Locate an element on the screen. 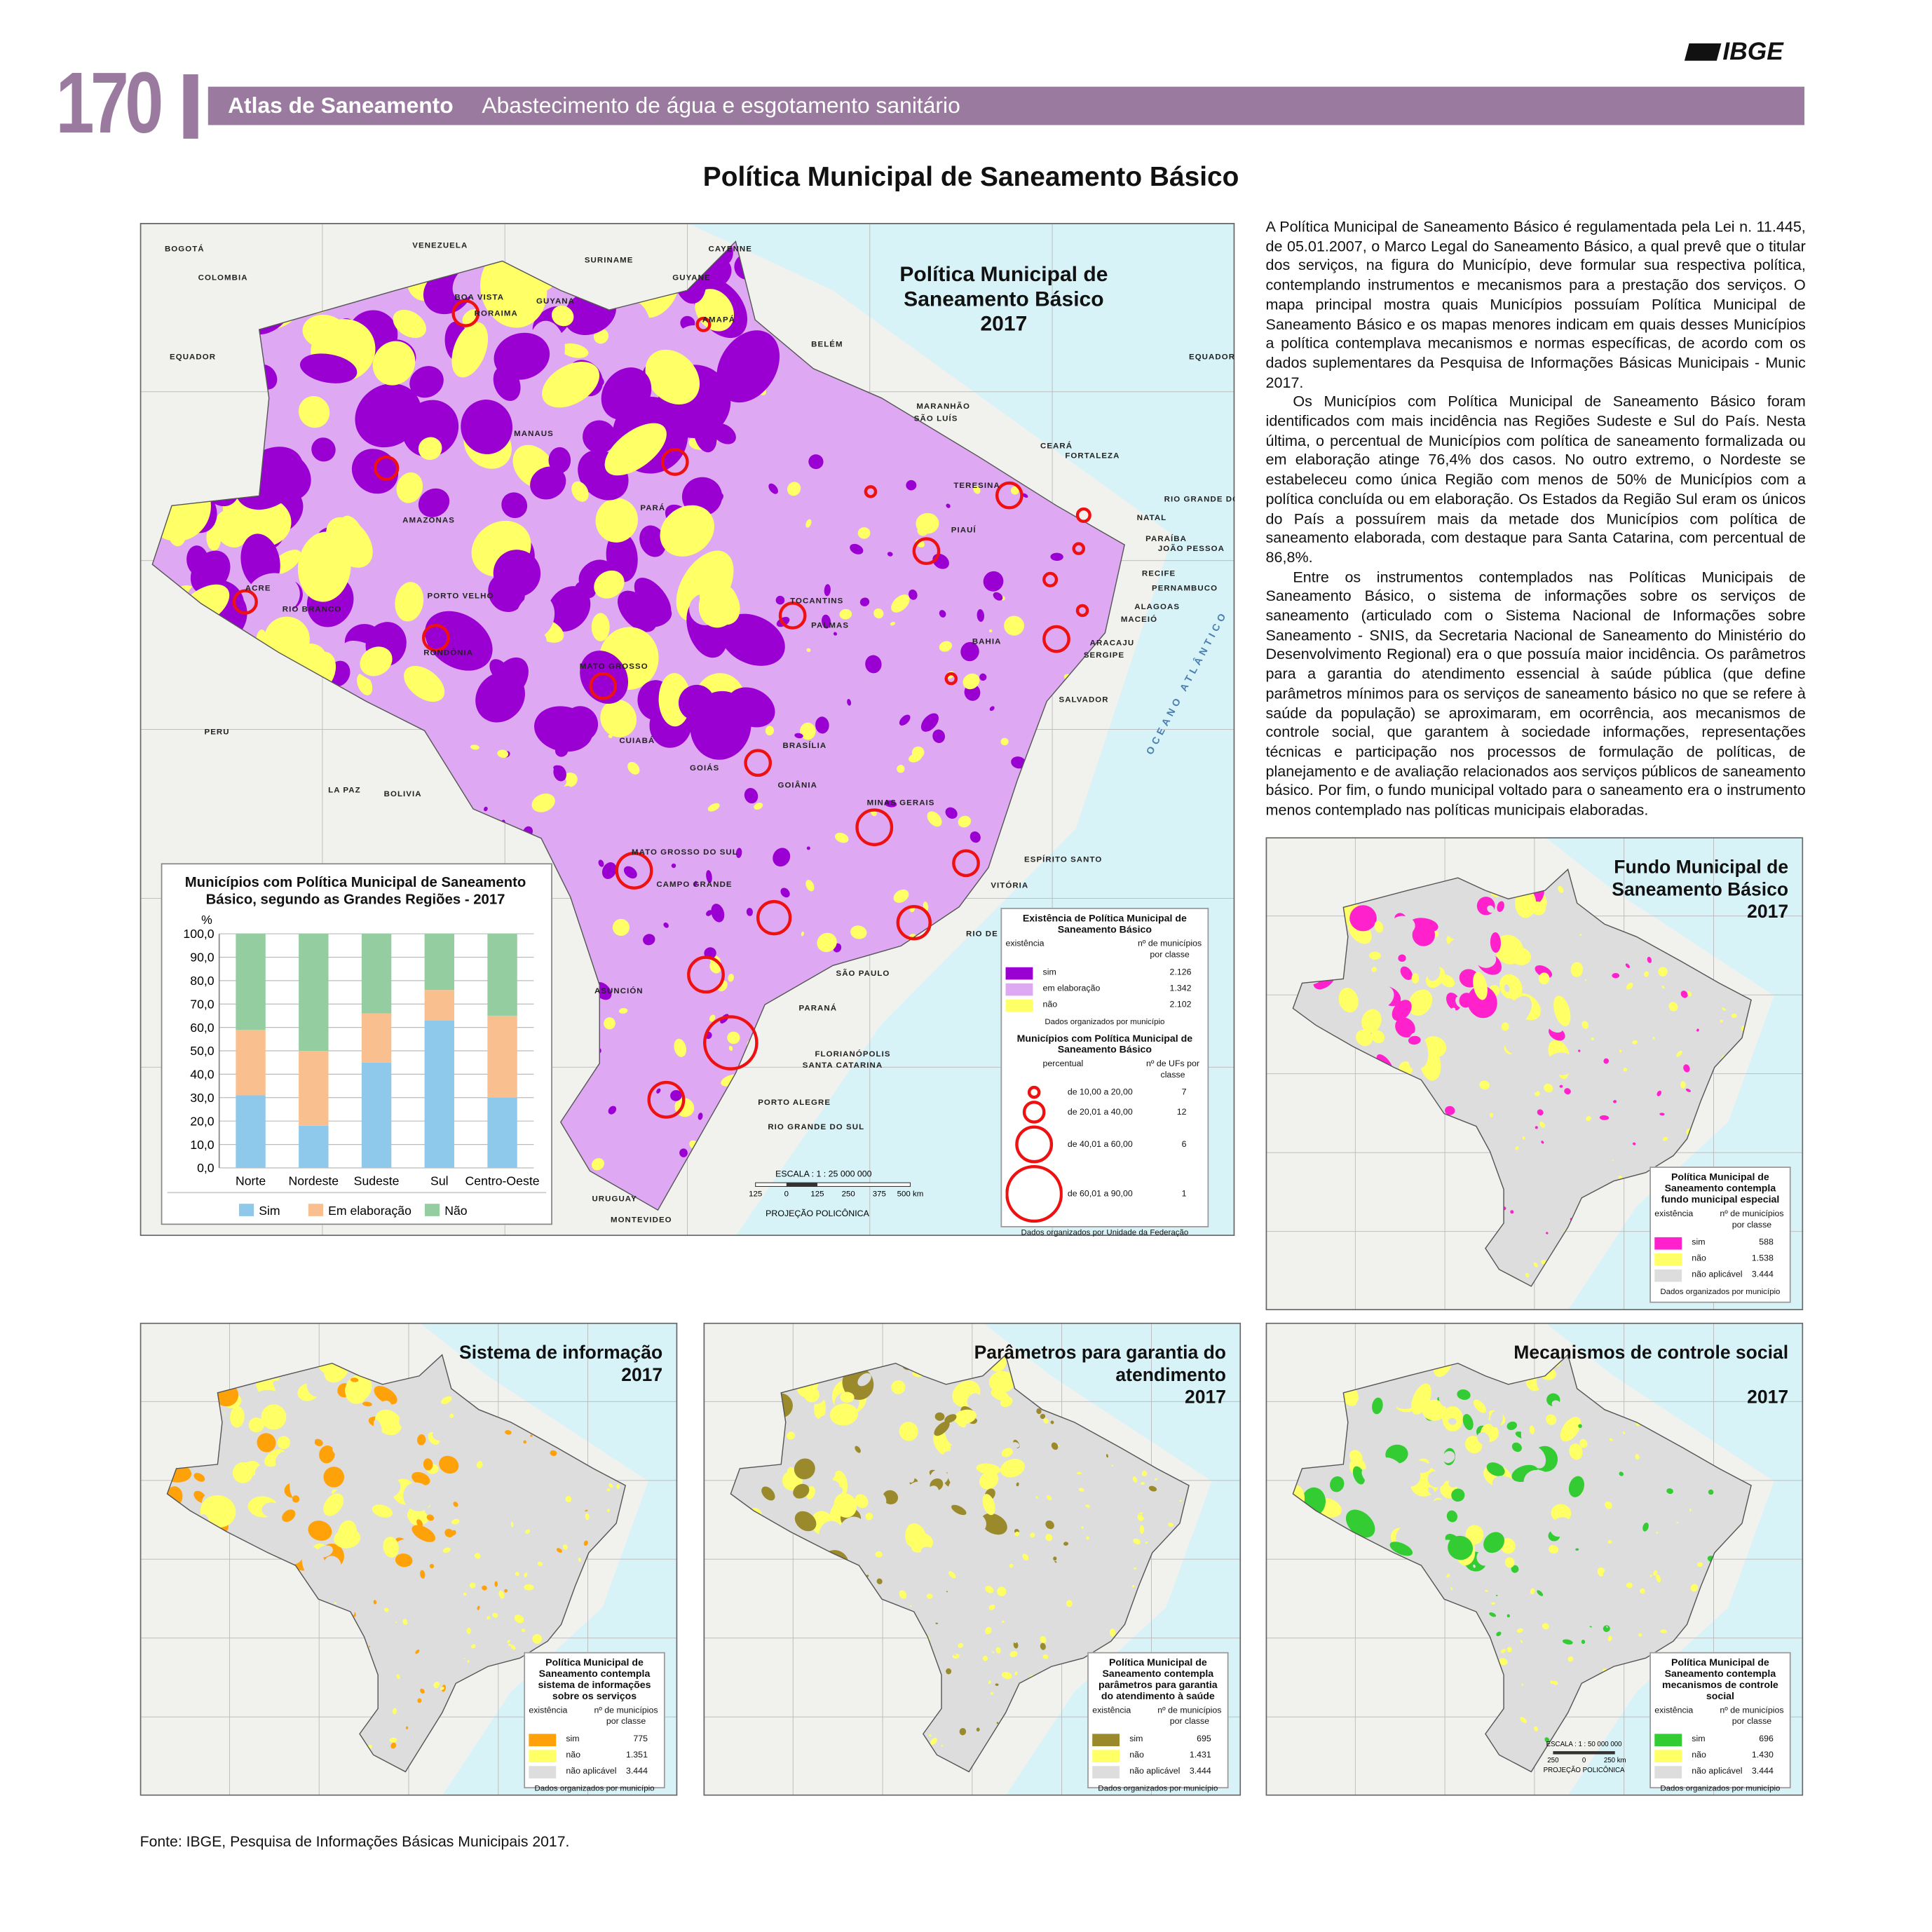 This screenshot has height=1932, width=1932. place-label: ASUNCIÓN is located at coordinates (619, 990).